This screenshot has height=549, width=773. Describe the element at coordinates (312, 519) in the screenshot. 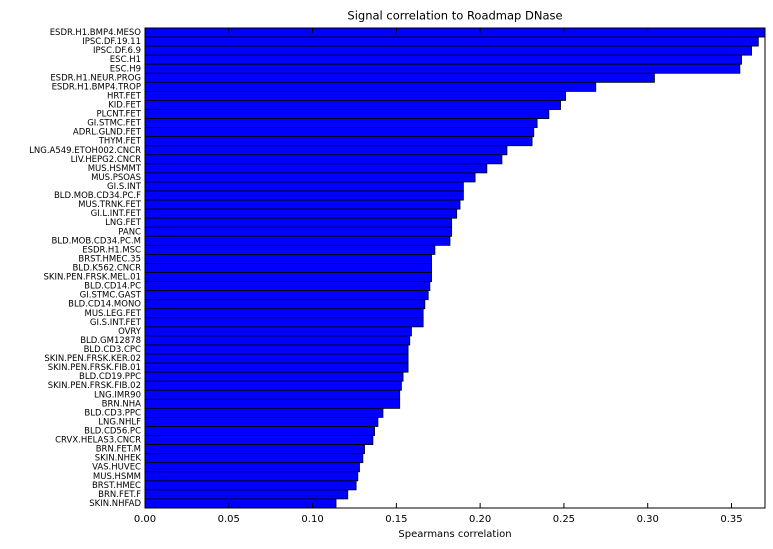

I see `x-tick-label: 0.10` at that location.